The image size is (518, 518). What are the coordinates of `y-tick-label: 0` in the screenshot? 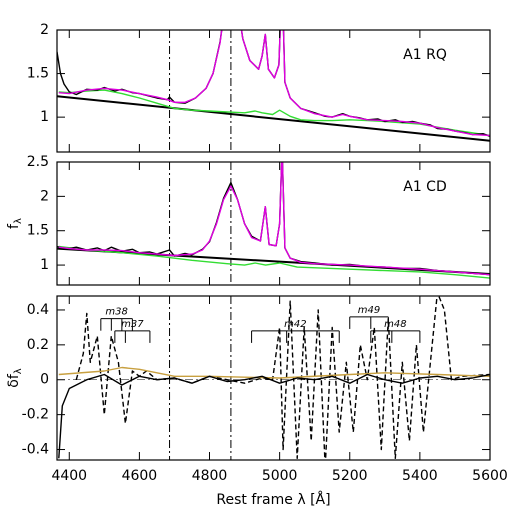 It's located at (44, 380).